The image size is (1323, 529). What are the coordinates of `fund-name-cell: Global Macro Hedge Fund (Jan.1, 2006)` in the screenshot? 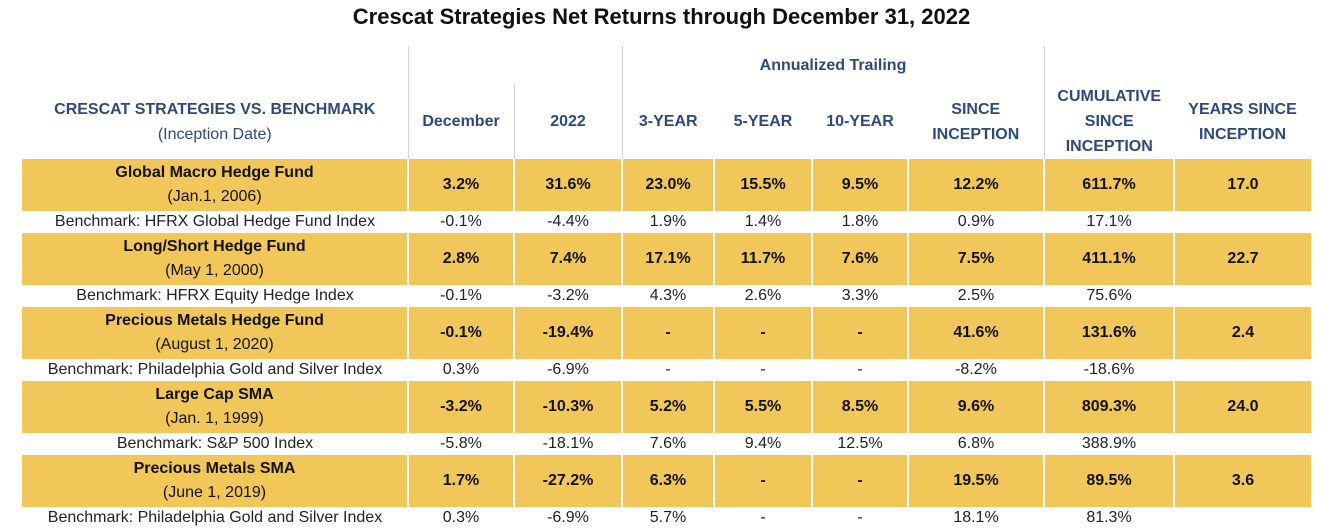 It's located at (215, 185).